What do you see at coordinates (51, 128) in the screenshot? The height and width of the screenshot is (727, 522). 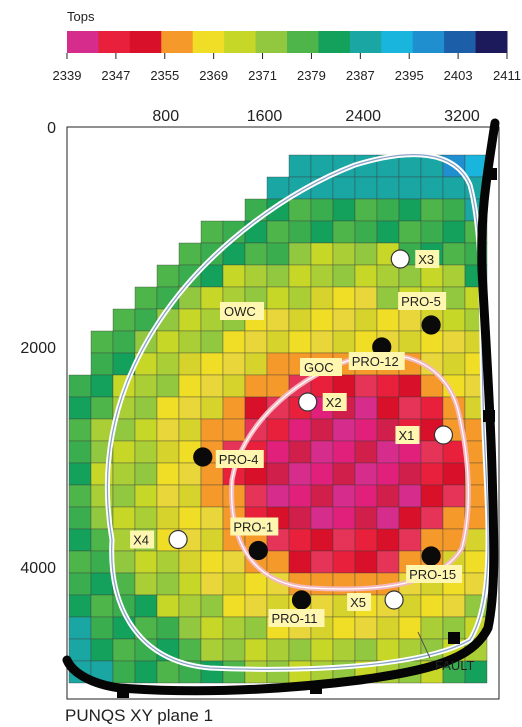 I see `y-tick-label: 0` at bounding box center [51, 128].